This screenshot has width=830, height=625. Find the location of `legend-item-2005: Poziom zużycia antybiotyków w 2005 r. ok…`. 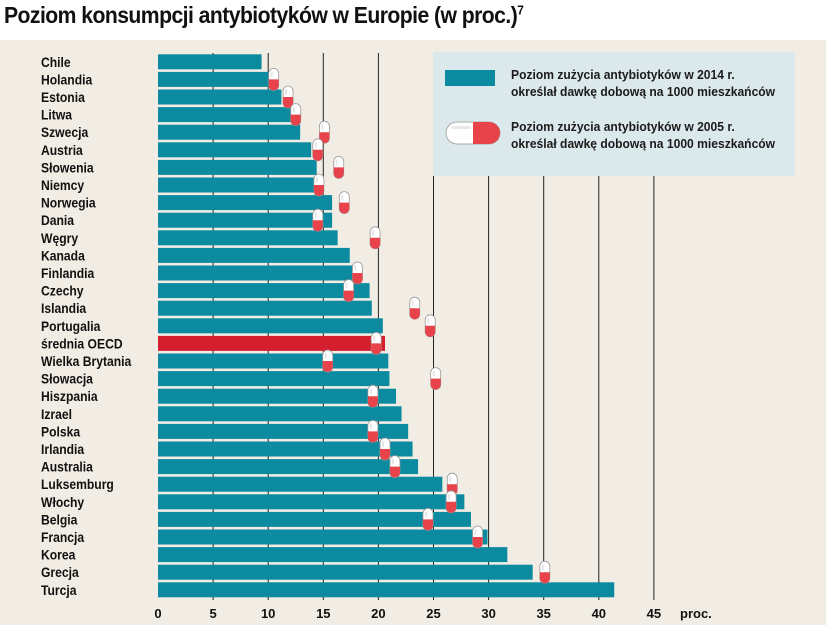

legend-item-2005: Poziom zużycia antybiotyków w 2005 r. ok… is located at coordinates (620, 135).